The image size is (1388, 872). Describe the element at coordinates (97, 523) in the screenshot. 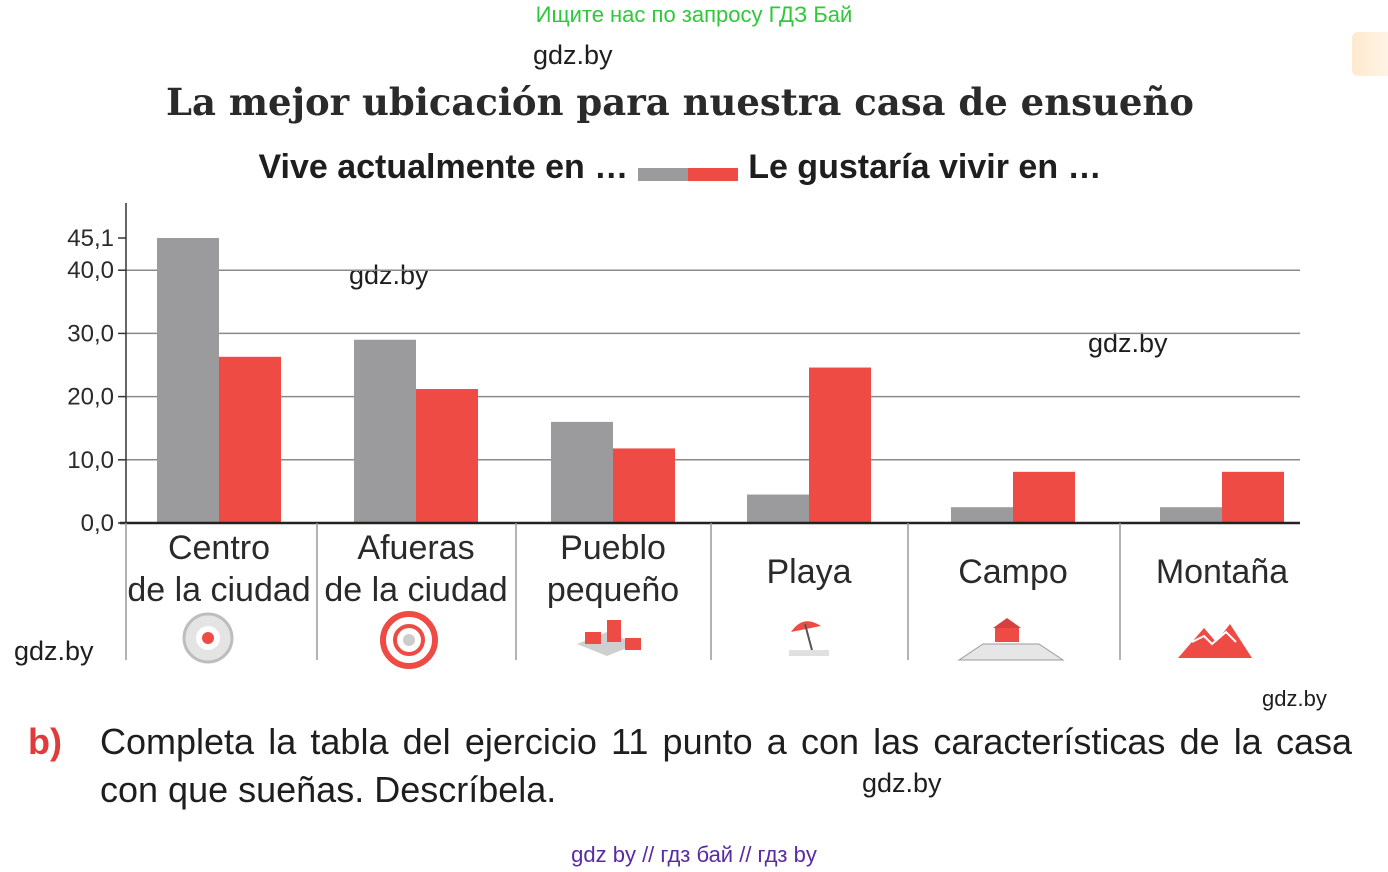

I see `y-tick-label: 0,0` at that location.